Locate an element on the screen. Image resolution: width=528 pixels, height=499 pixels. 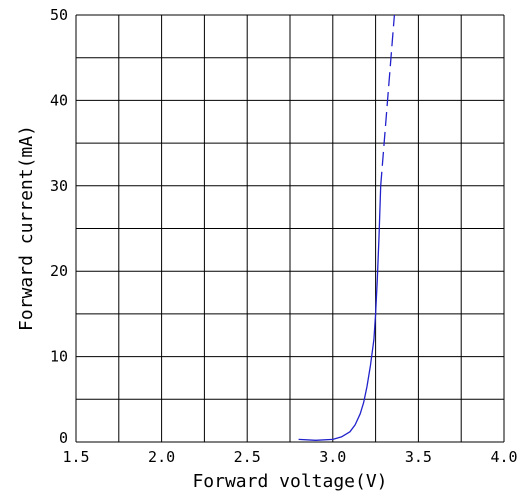
y-tick-labels: 0 10 20 30 40 50 is located at coordinates (59, 226).